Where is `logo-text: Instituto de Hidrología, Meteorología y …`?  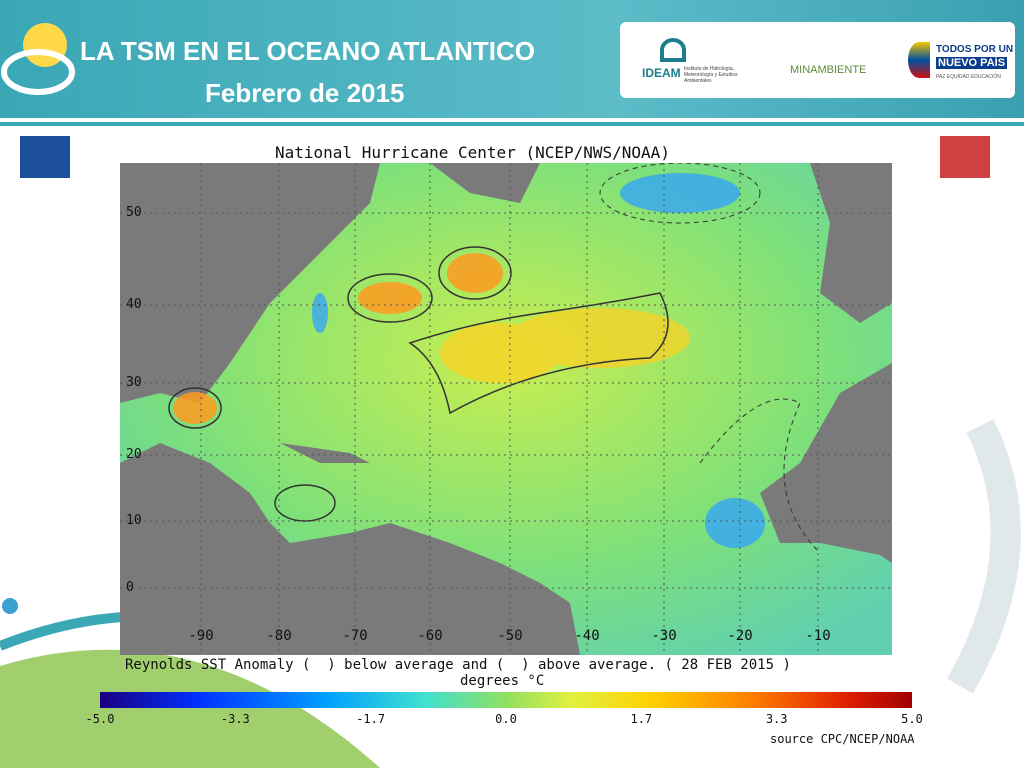
logo-text: Instituto de Hidrología, Meteorología y … is located at coordinates (711, 75).